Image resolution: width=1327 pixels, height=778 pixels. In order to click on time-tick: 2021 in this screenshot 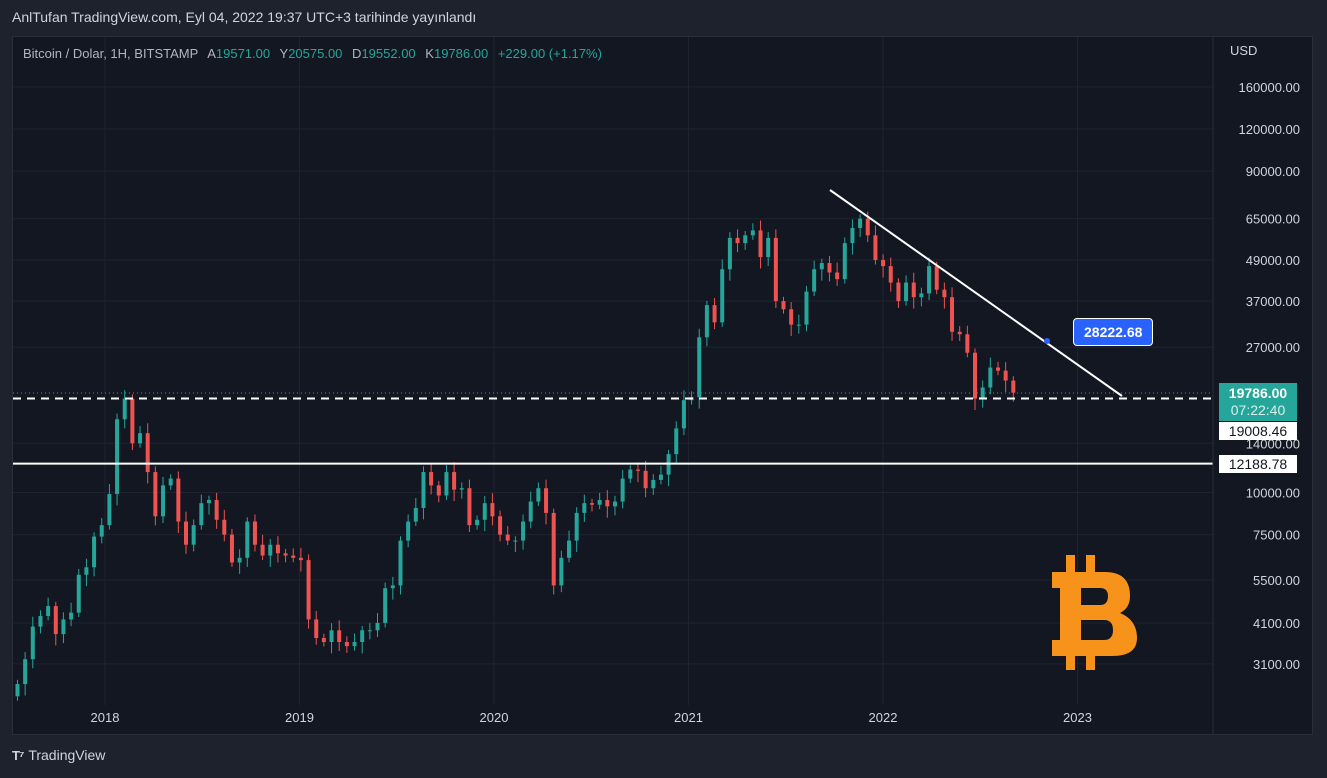, I will do `click(688, 717)`.